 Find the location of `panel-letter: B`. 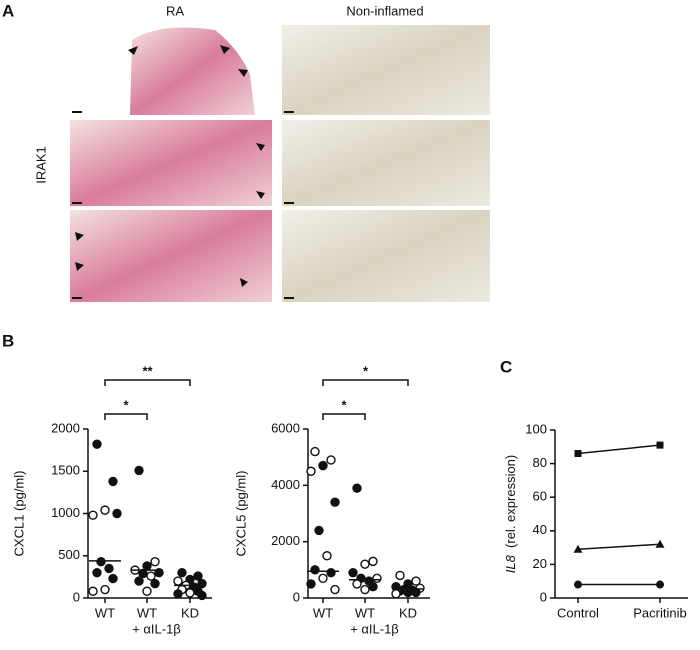

panel-letter: B is located at coordinates (8, 340).